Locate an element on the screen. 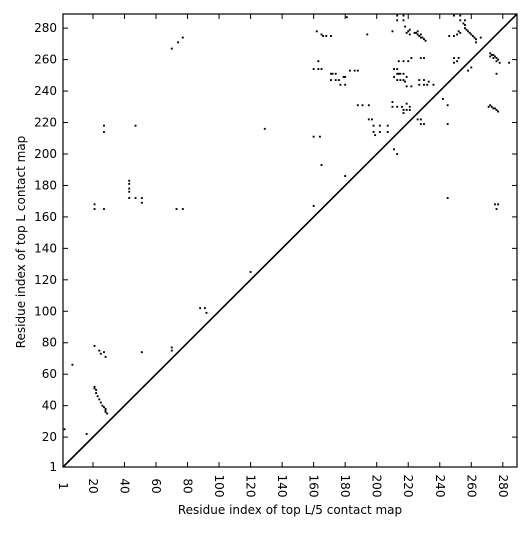 The width and height of the screenshot is (531, 535). y-tick-label: 260 is located at coordinates (45, 60).